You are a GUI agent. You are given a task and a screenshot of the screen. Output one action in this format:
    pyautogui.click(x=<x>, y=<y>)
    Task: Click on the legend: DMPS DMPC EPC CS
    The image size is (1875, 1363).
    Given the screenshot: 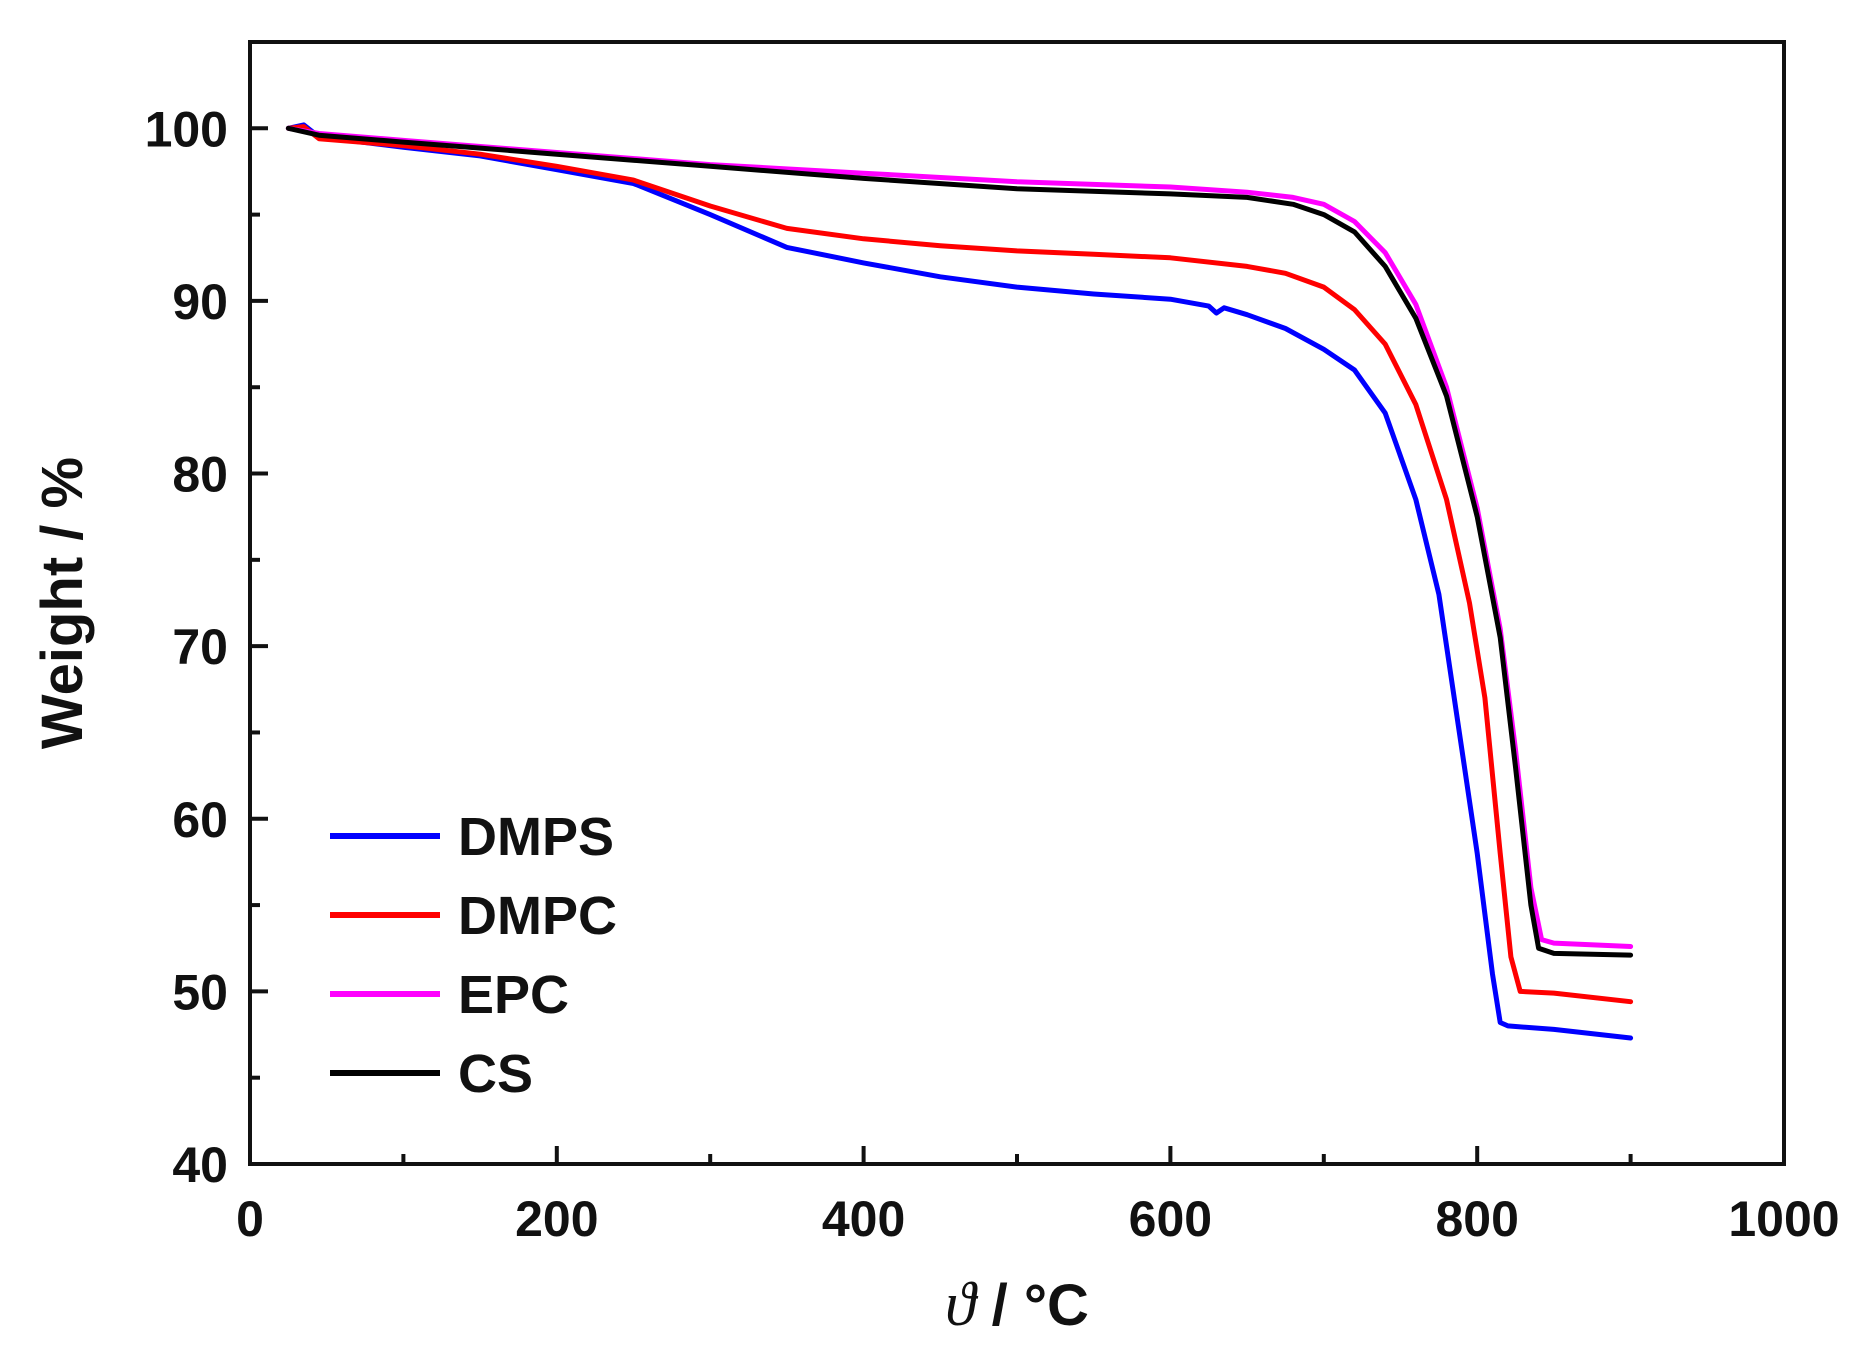 What is the action you would take?
    pyautogui.click(x=473, y=955)
    